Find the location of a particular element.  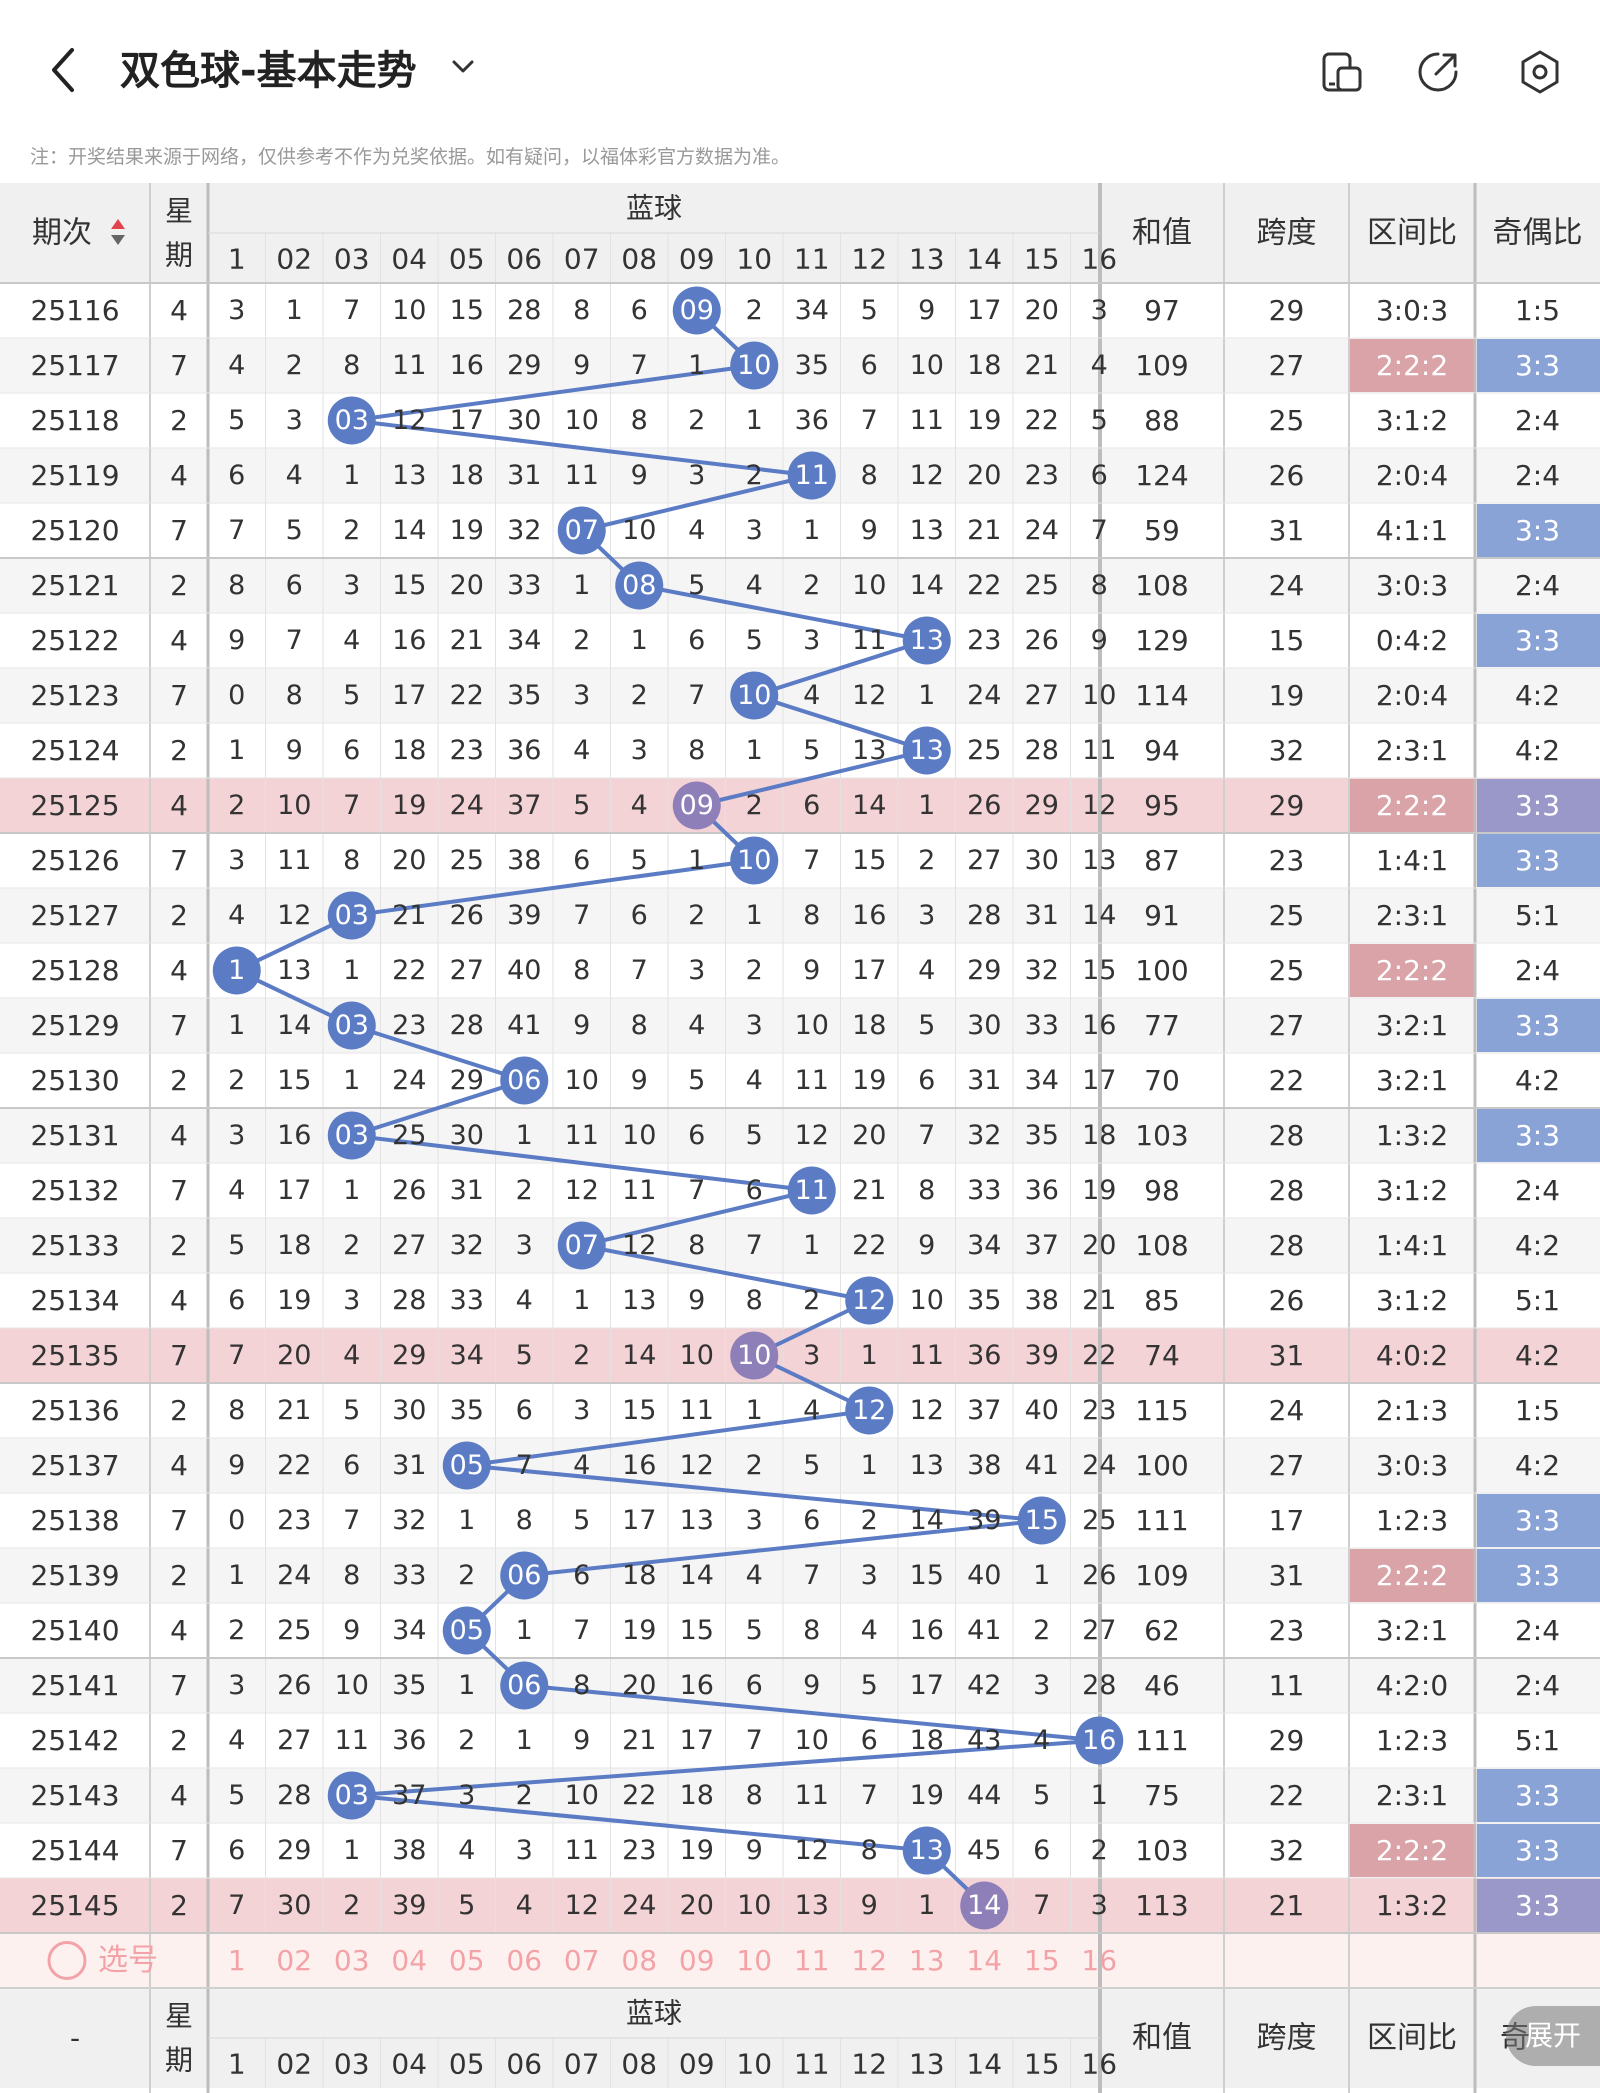

expand-button: 展开 is located at coordinates (1553, 2036).